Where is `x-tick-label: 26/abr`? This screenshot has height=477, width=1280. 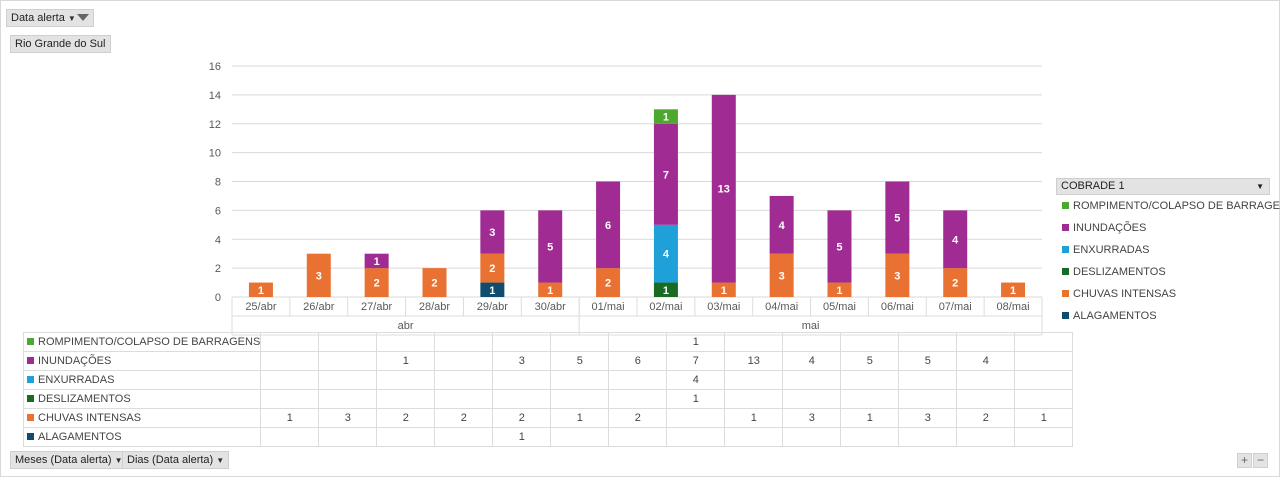 x-tick-label: 26/abr is located at coordinates (319, 307).